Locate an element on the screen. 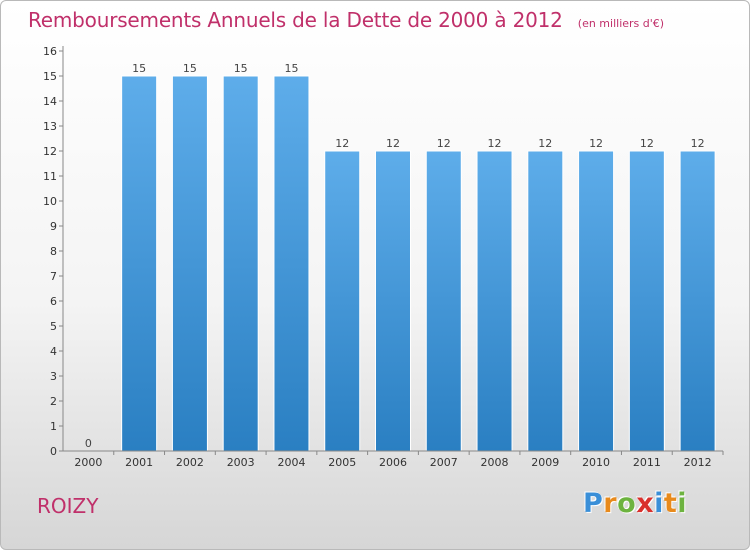  bar-2007 is located at coordinates (443, 301).